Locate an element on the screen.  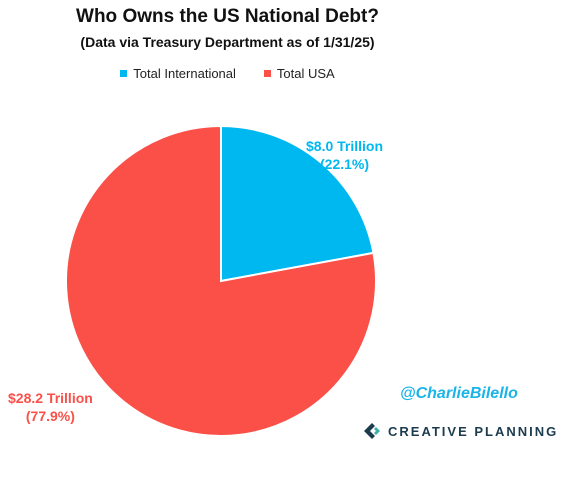
legend-item-international: Total International is located at coordinates (178, 73).